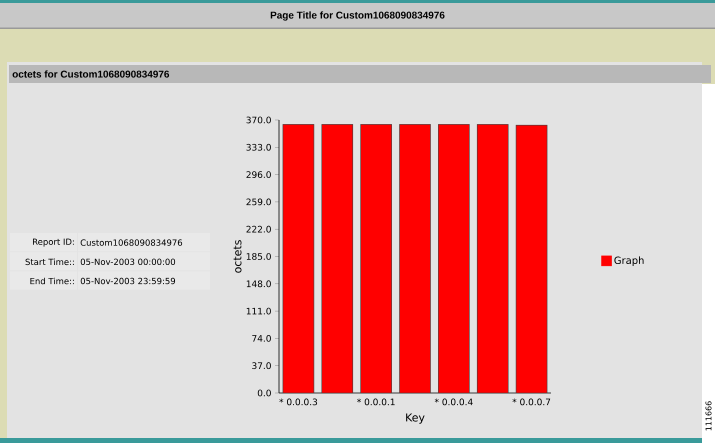  Describe the element at coordinates (261, 338) in the screenshot. I see `y-tick-label: 74.0` at that location.